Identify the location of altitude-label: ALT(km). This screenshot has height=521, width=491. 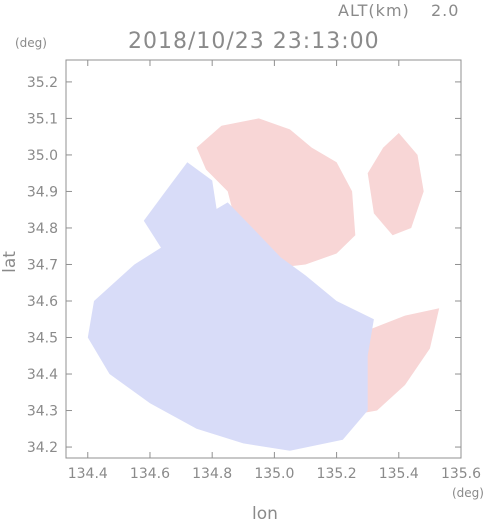
(374, 10).